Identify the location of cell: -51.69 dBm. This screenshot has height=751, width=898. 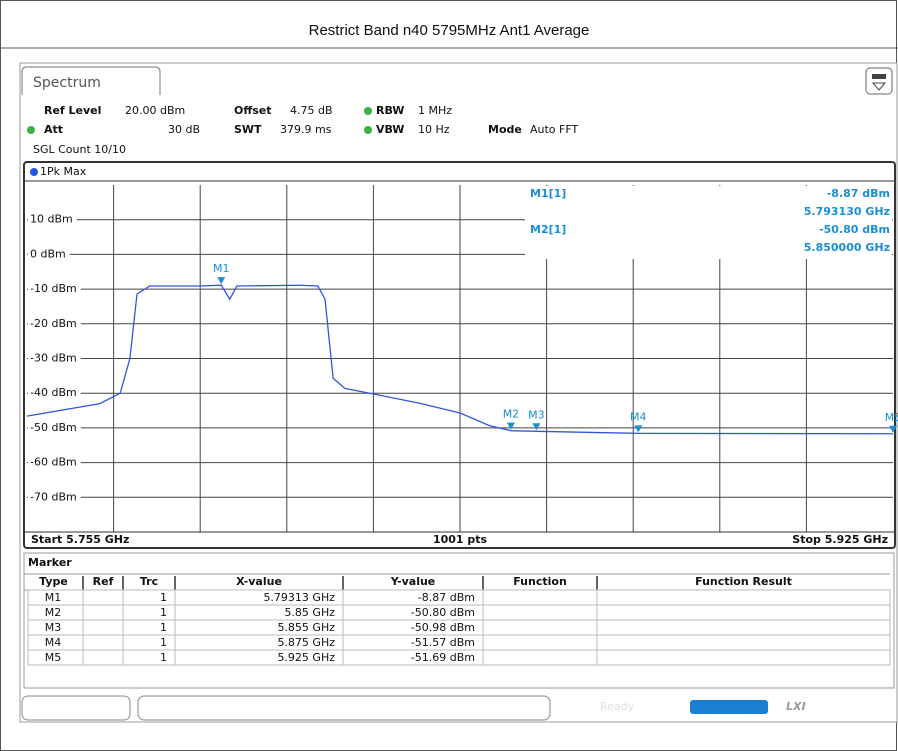
(443, 657).